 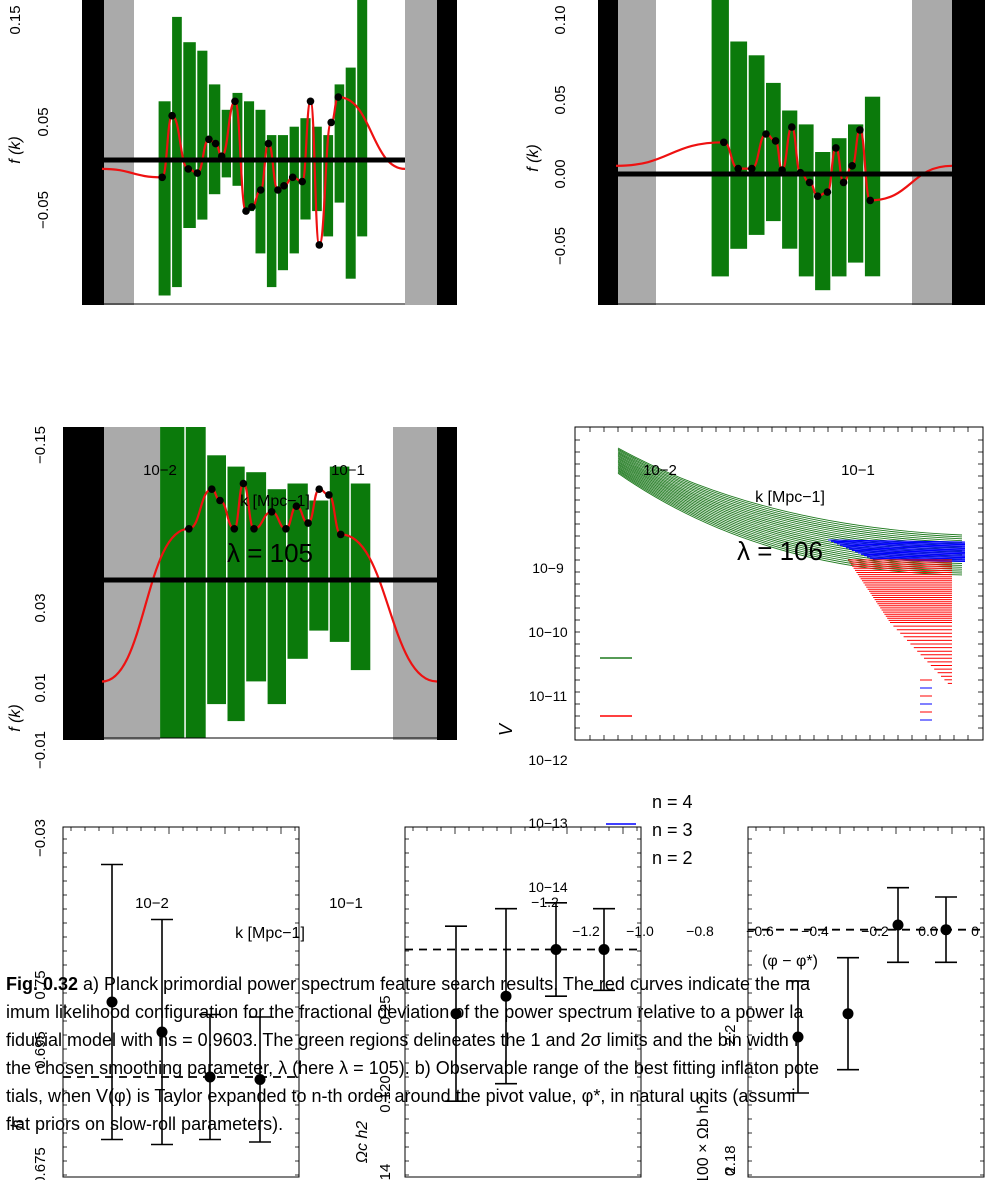 I want to click on y-tick-label: 0.10, so click(x=560, y=19).